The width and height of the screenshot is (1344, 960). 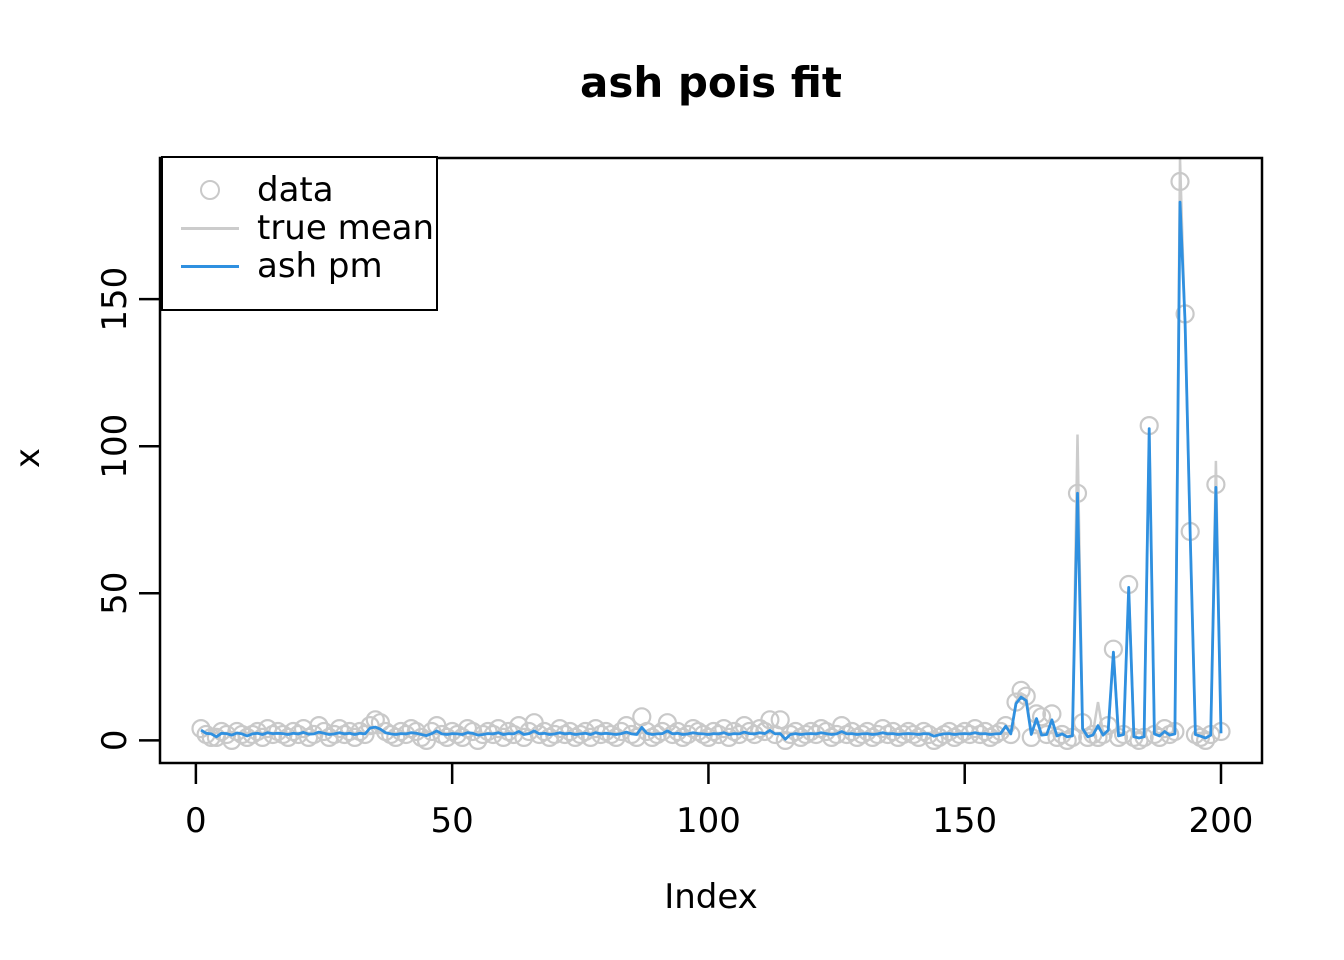 I want to click on legend-marker-true-mean, so click(x=210, y=228).